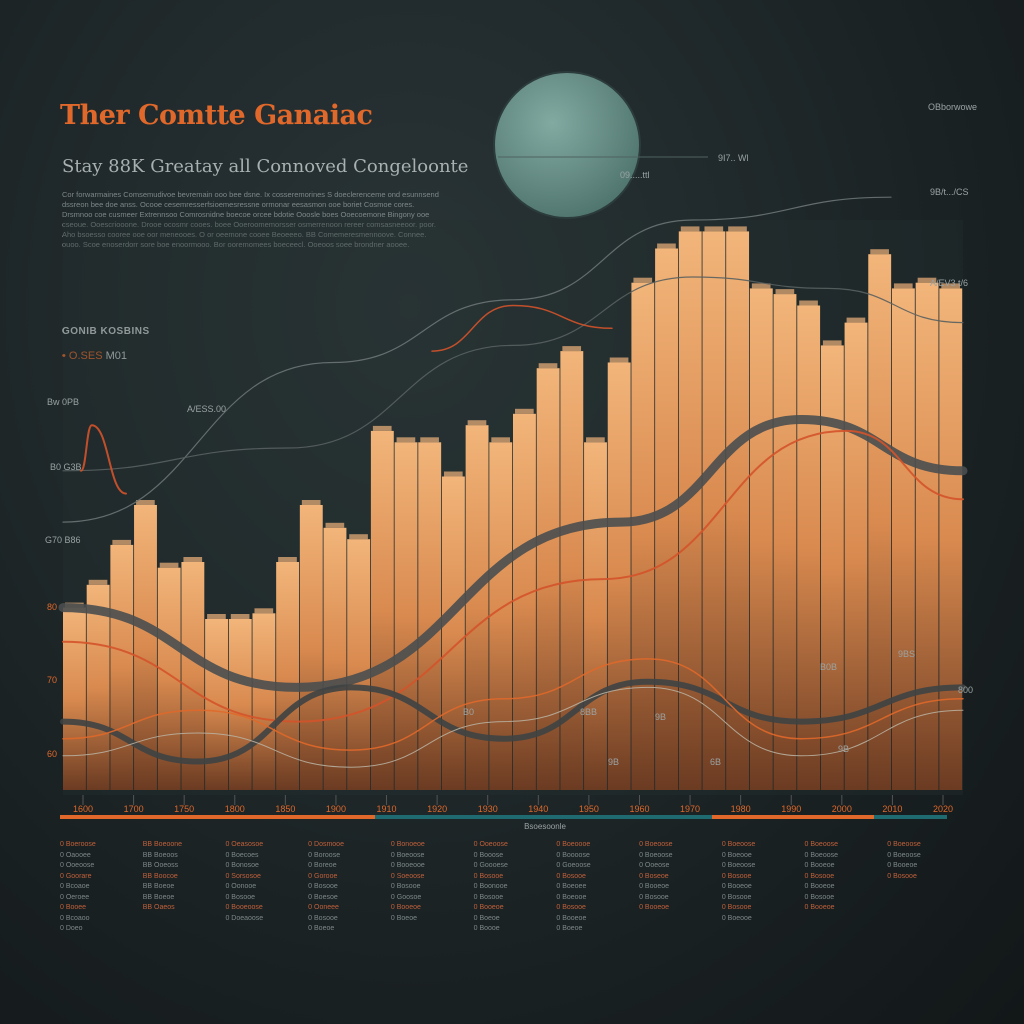 The width and height of the screenshot is (1024, 1024). What do you see at coordinates (243, 876) in the screenshot?
I see `legend-item: 0 Sorsosoe` at bounding box center [243, 876].